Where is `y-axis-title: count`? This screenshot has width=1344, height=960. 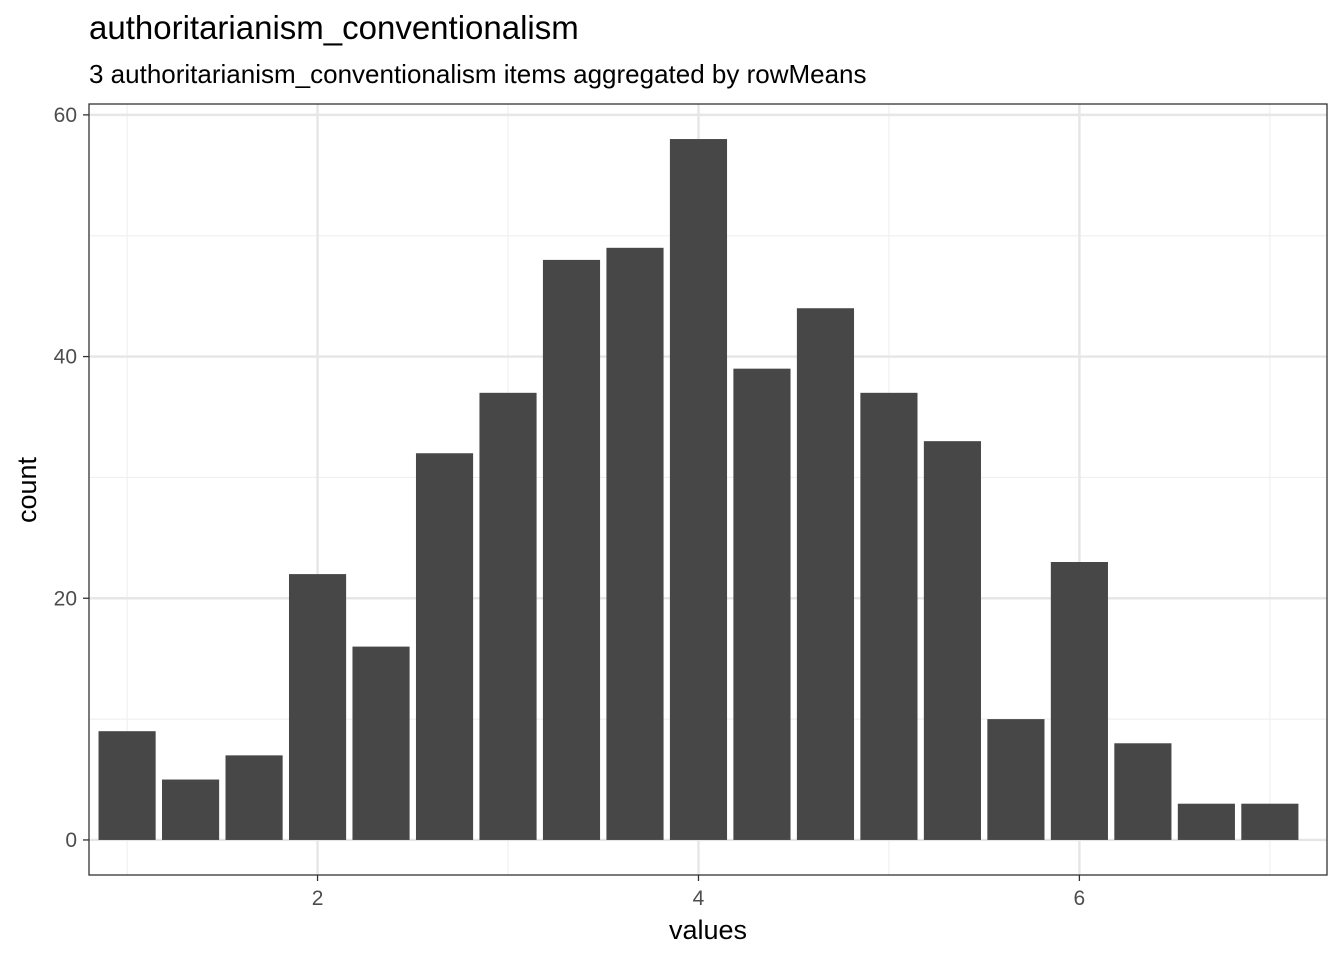
y-axis-title: count is located at coordinates (27, 489).